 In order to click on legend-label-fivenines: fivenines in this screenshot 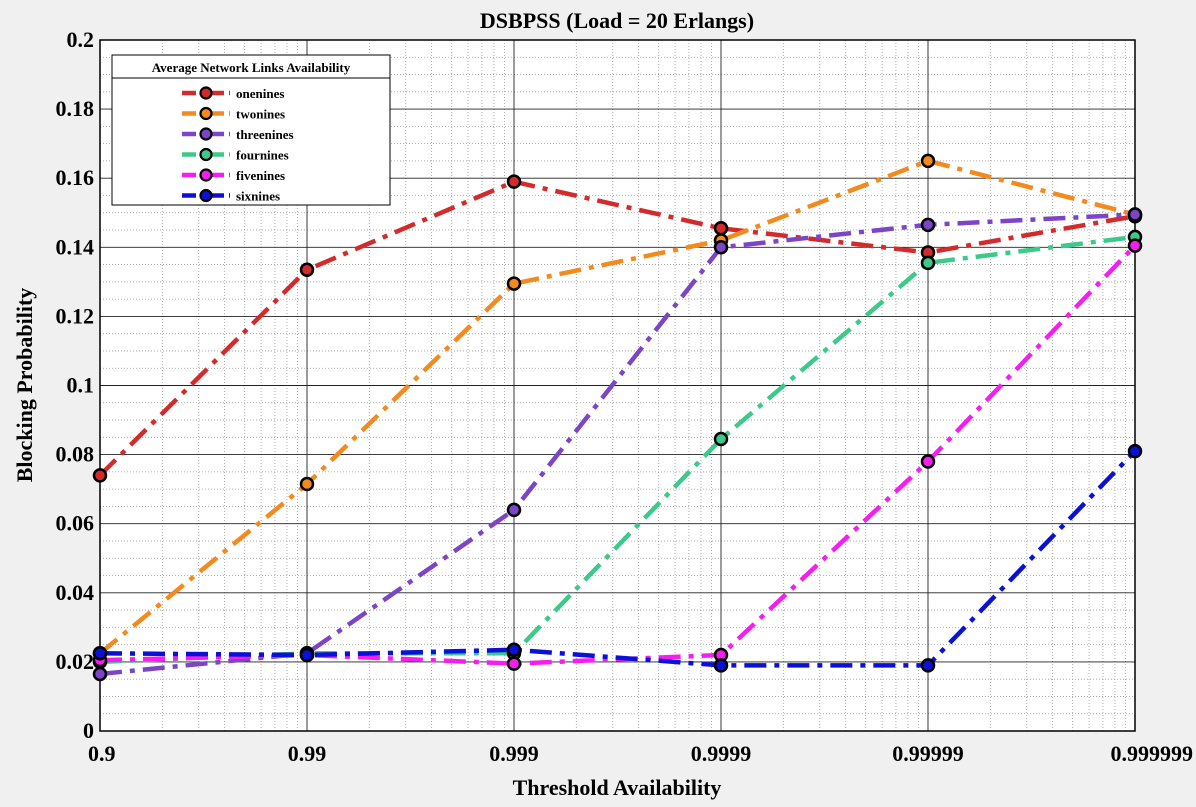, I will do `click(260, 175)`.